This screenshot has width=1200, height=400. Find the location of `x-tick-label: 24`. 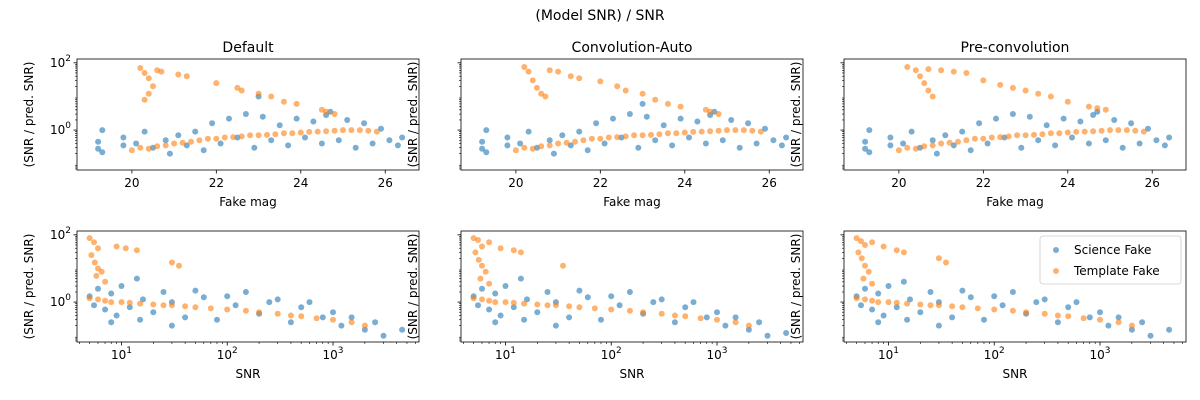

x-tick-label: 24 is located at coordinates (300, 183).